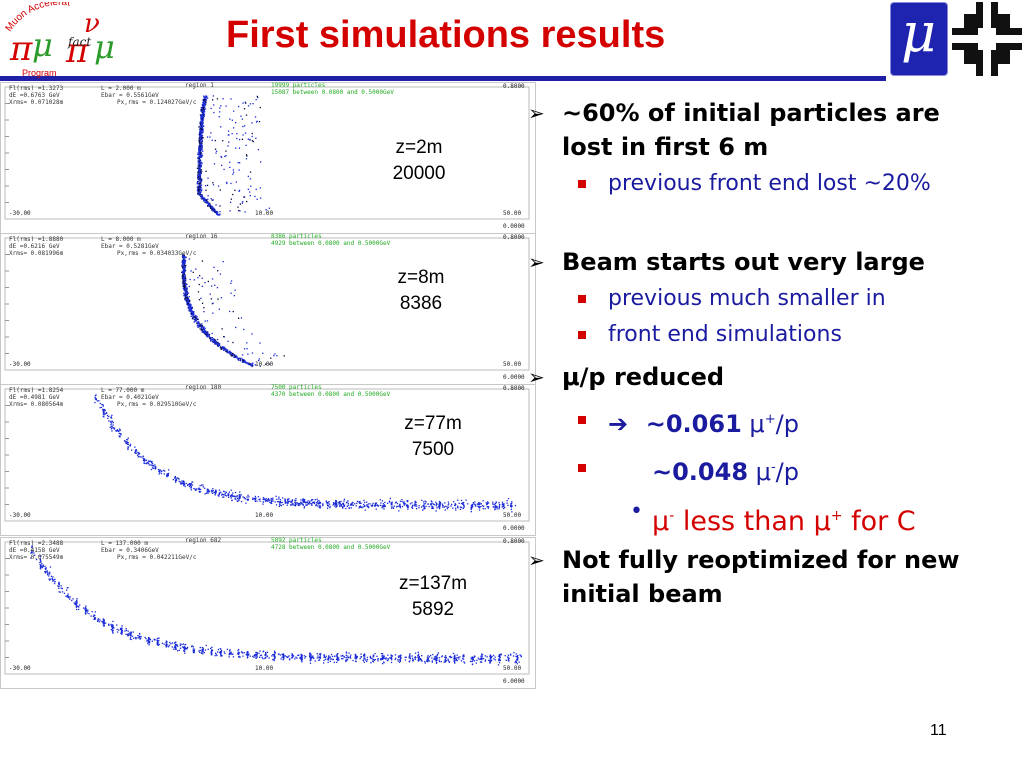  Describe the element at coordinates (514, 541) in the screenshot. I see `y-max-tick: 0.8000` at that location.